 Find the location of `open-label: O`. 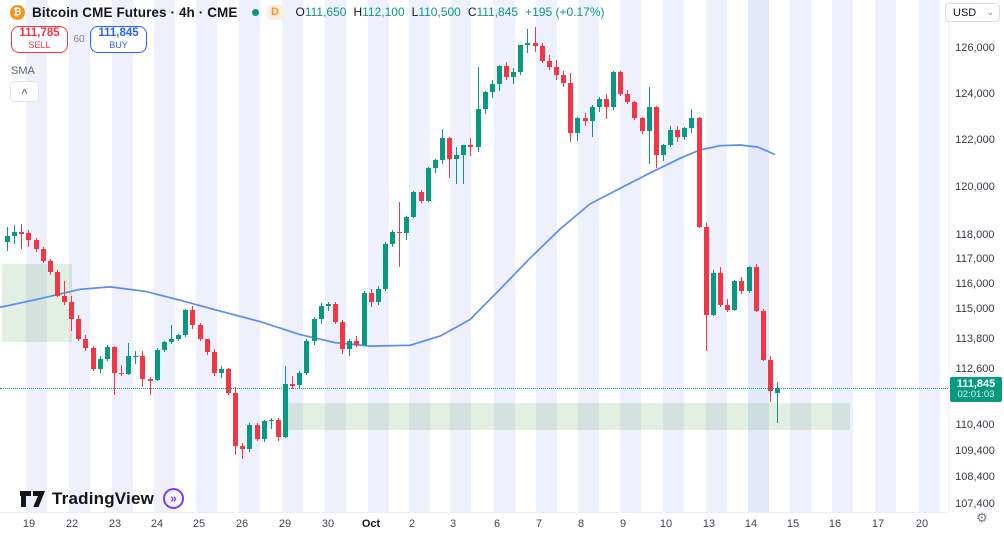

open-label: O is located at coordinates (300, 12).